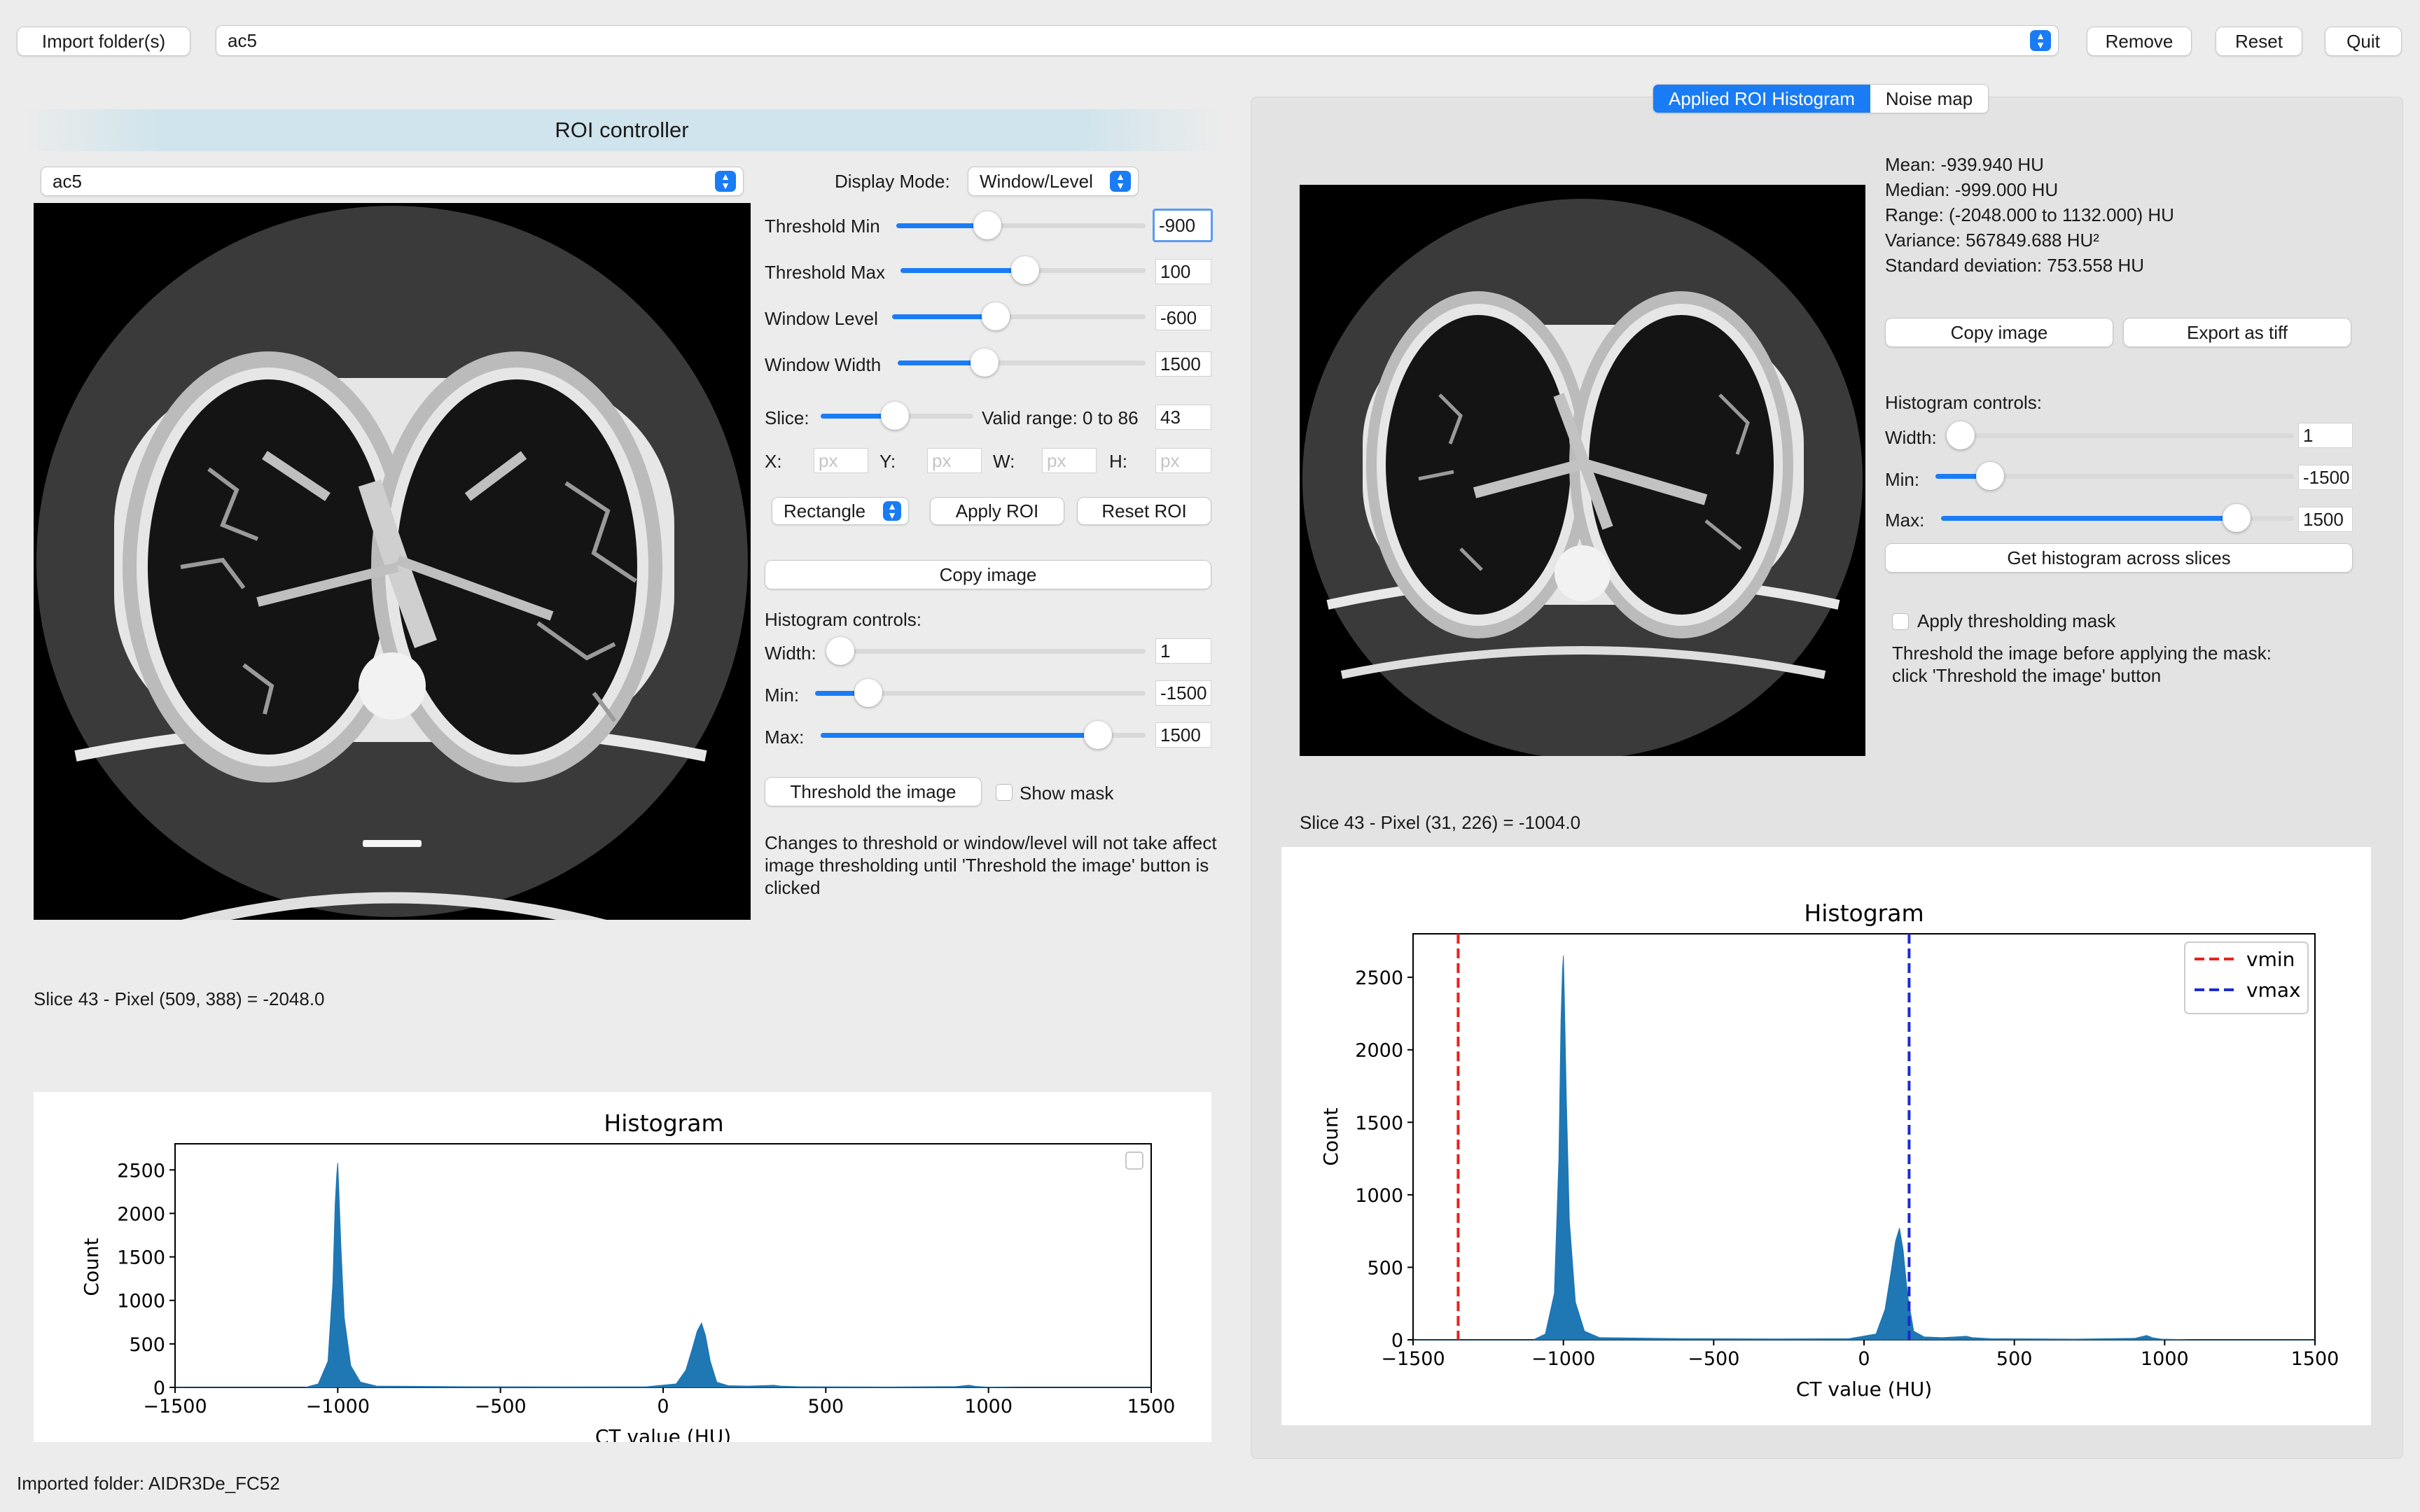 This screenshot has width=2420, height=1512. I want to click on mask-note-line2: click 'Threshold the image' button, so click(2027, 675).